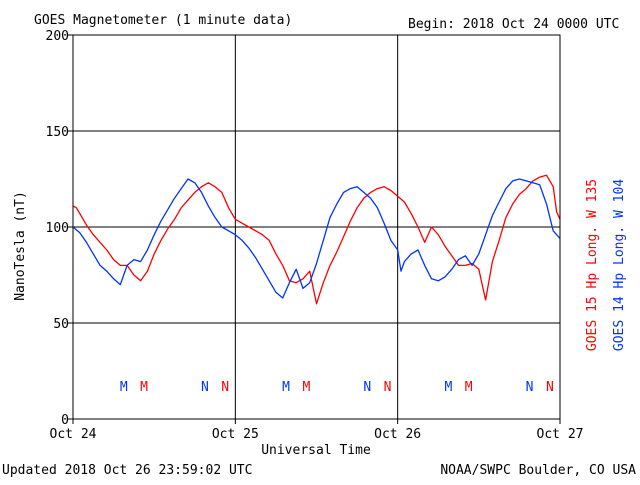 The image size is (640, 485). I want to click on chart-title: GOES Magnetometer (1 minute data), so click(163, 20).